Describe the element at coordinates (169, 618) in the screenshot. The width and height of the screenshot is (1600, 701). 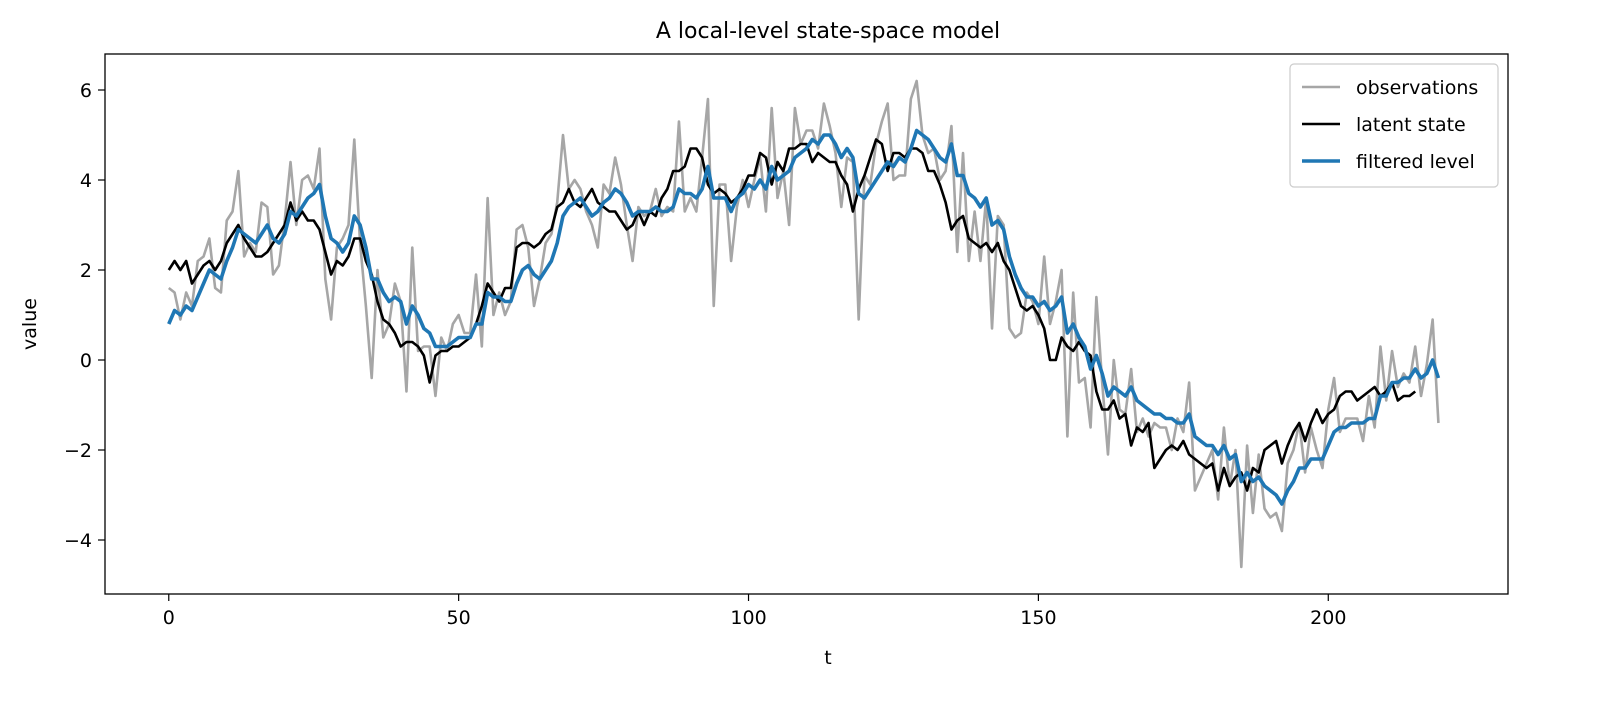
I see `x-tick-label: 0` at that location.